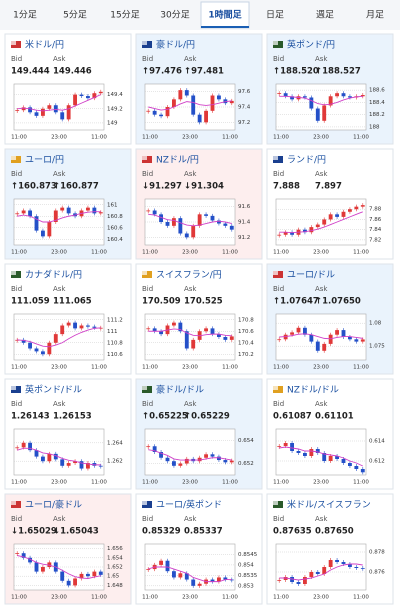  Describe the element at coordinates (53, 275) in the screenshot. I see `pair-name: カナダドル/円` at that location.